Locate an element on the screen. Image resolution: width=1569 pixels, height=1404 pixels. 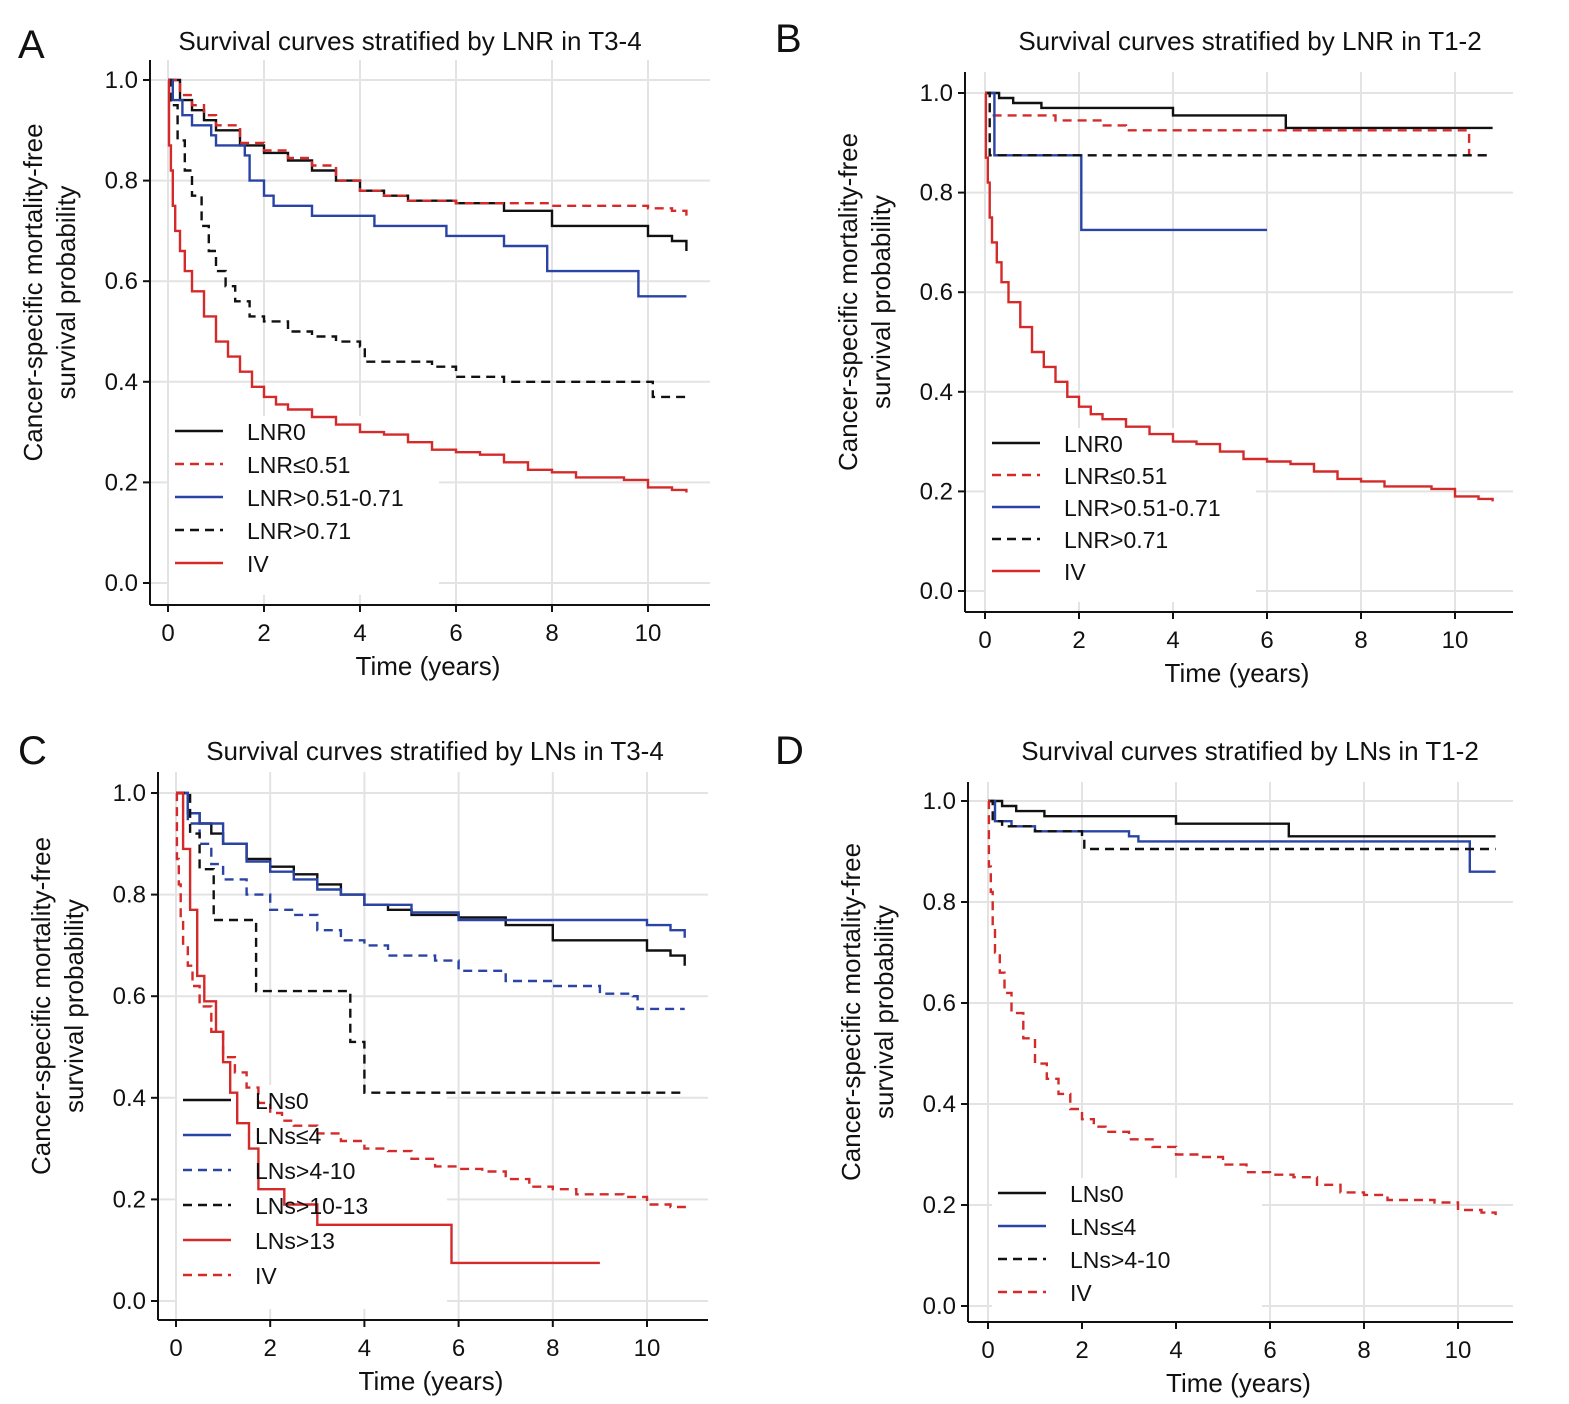
panel-letter-d: D is located at coordinates (789, 751).